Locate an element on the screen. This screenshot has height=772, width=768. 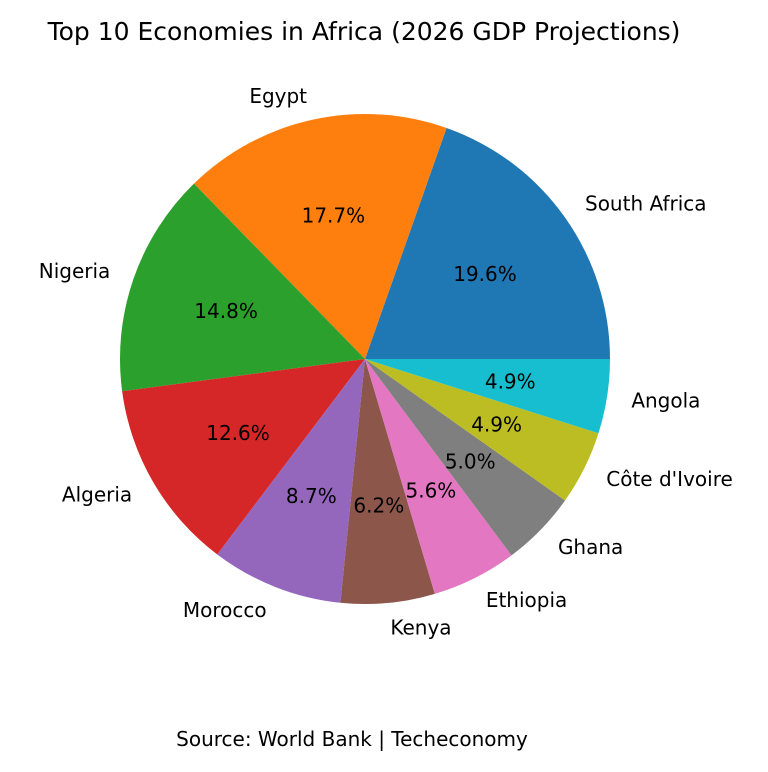
pie-slice-ethiopia is located at coordinates (438, 476).